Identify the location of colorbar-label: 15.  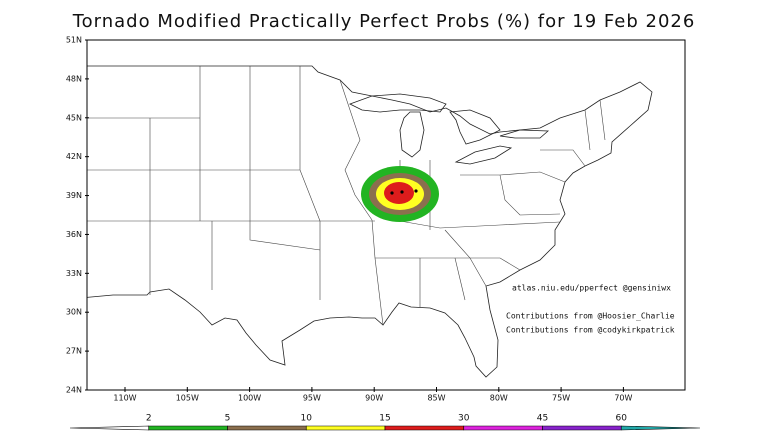
(384, 419).